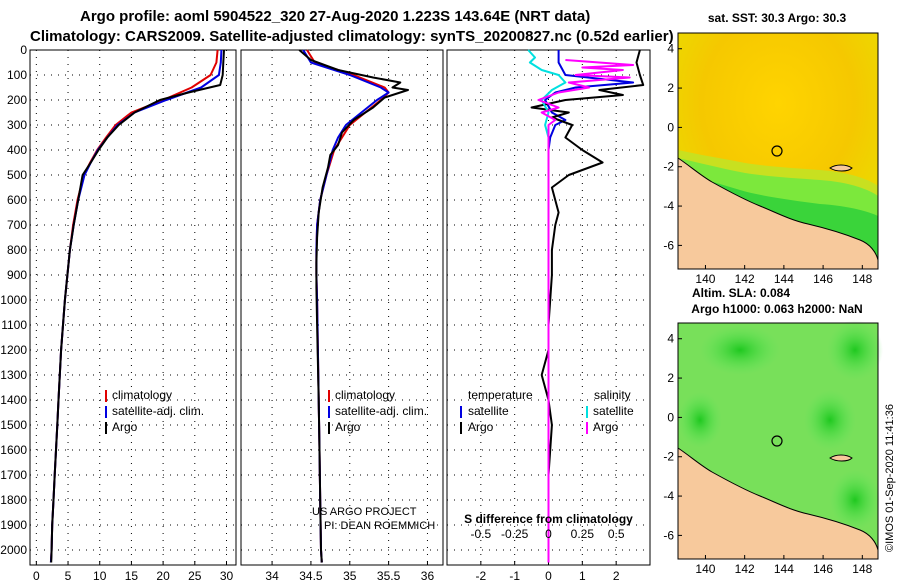 The image size is (900, 580). I want to click on sla-map-frame, so click(778, 441).